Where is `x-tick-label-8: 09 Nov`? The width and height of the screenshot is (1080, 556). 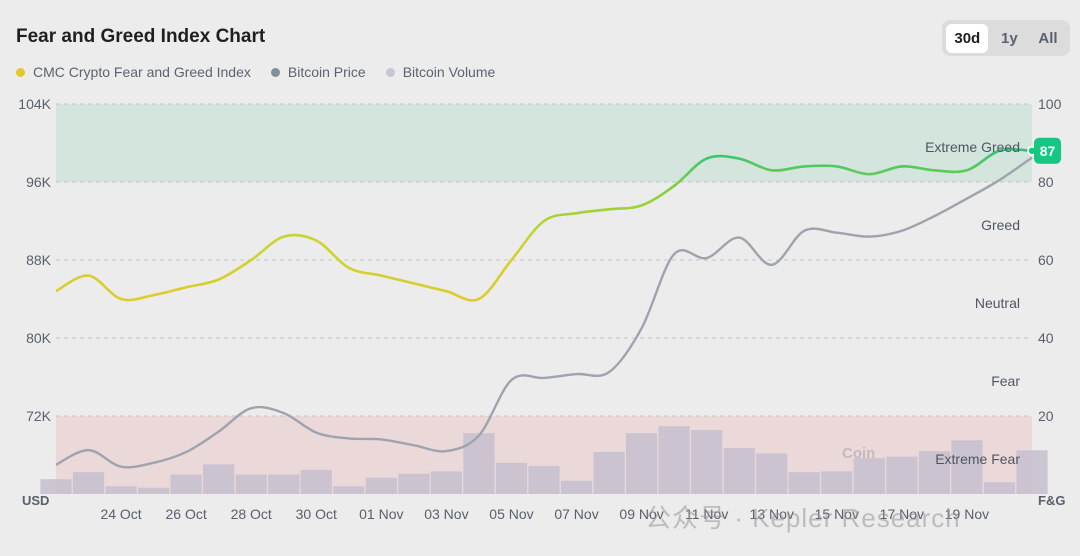
x-tick-label-8: 09 Nov is located at coordinates (641, 514).